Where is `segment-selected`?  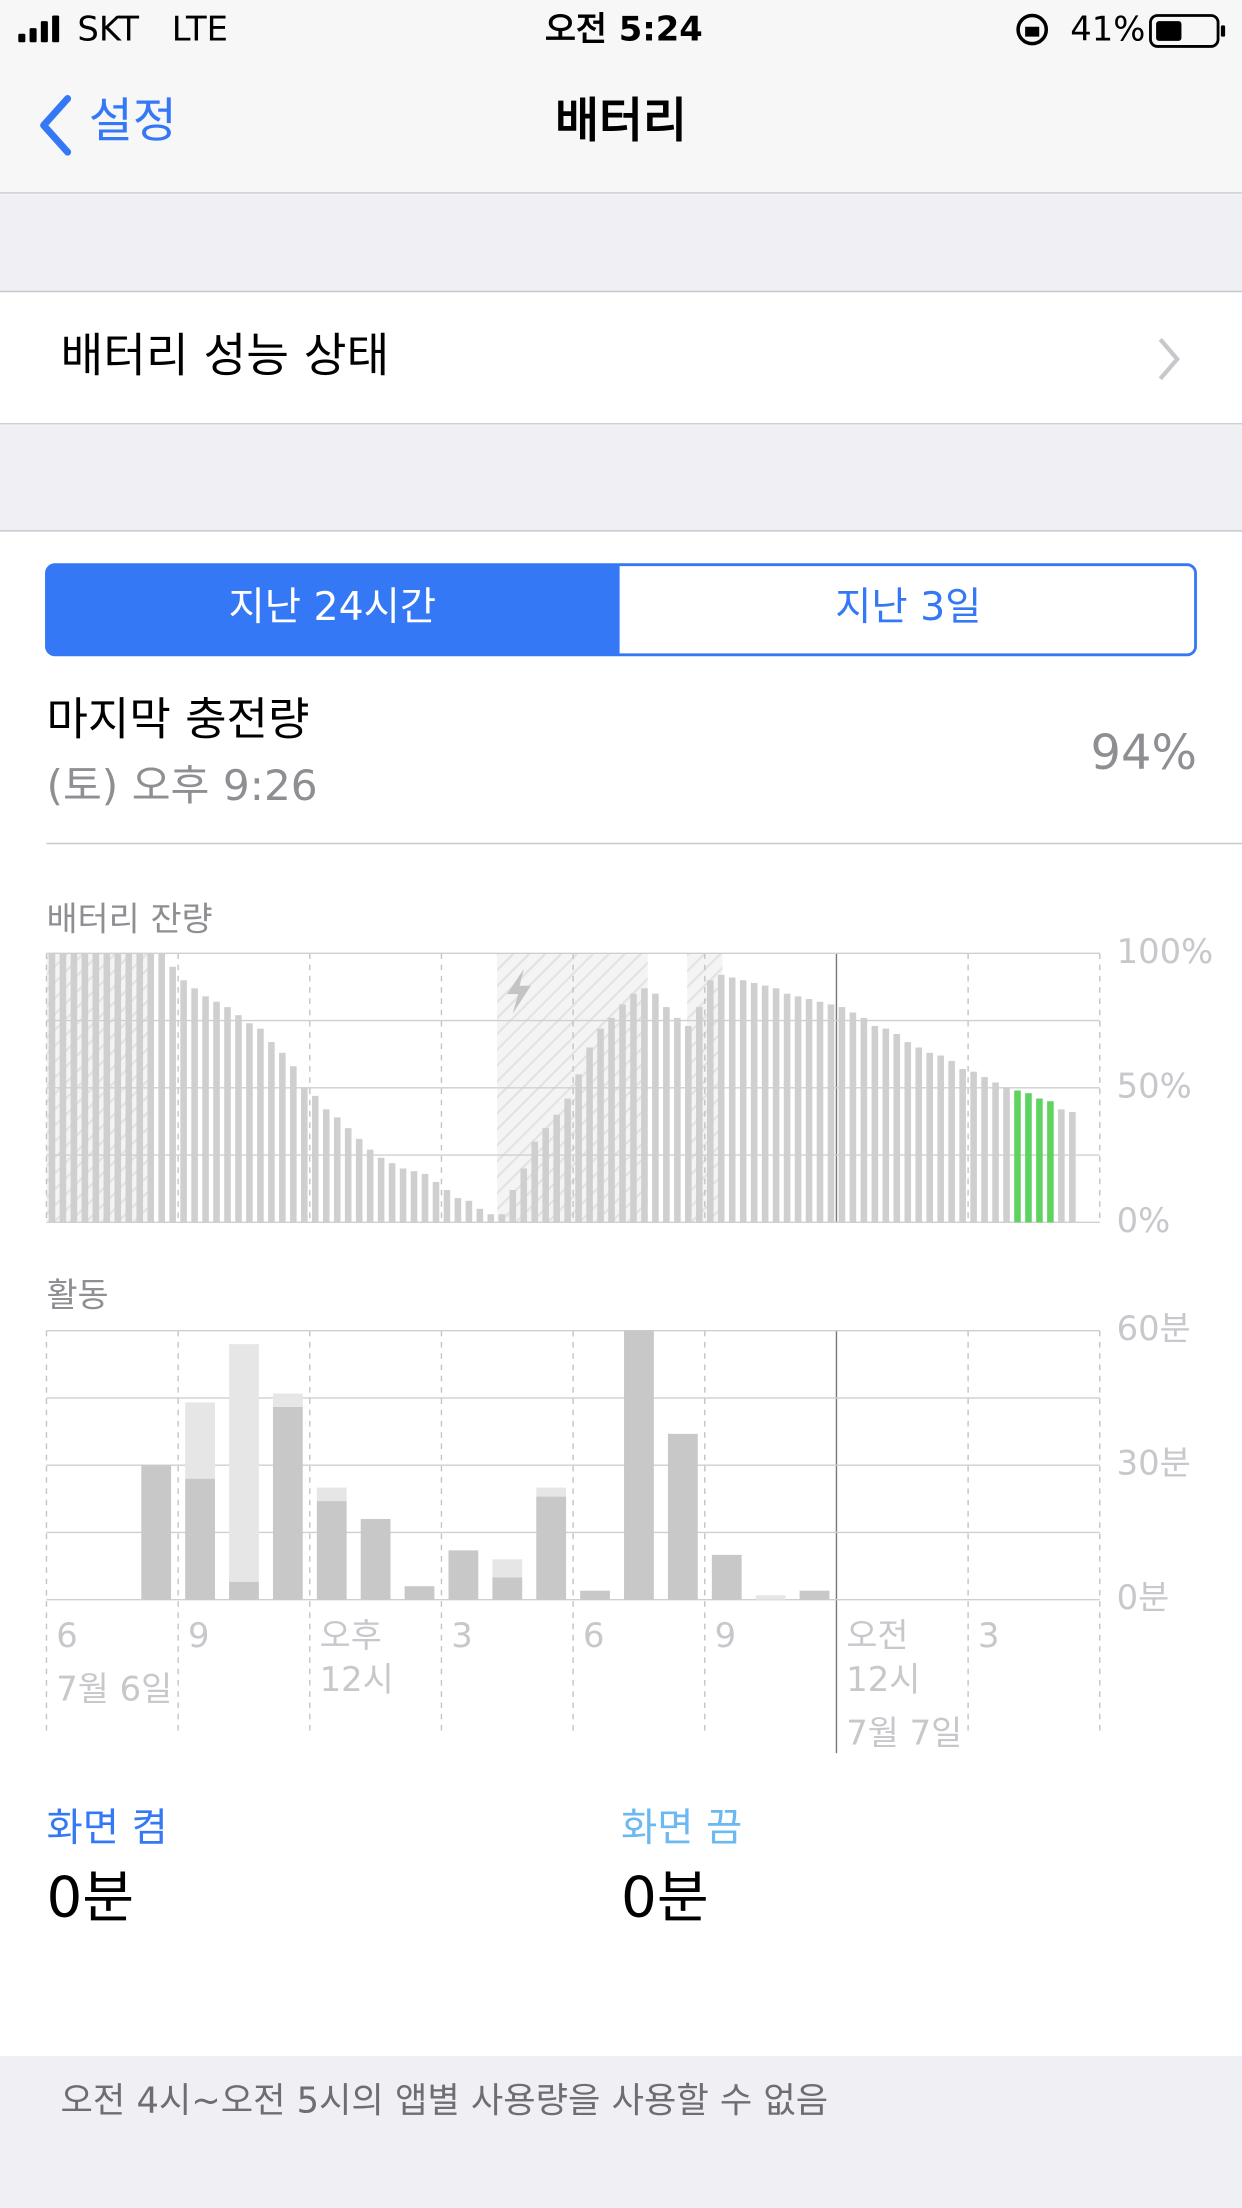
segment-selected is located at coordinates (333, 609).